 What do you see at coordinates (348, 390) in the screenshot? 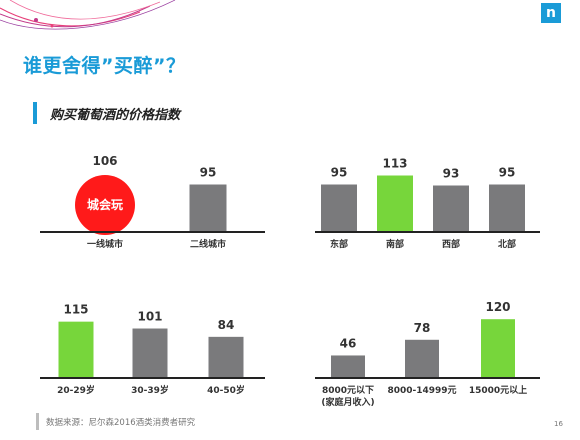
I see `category-label: 8000元以下` at bounding box center [348, 390].